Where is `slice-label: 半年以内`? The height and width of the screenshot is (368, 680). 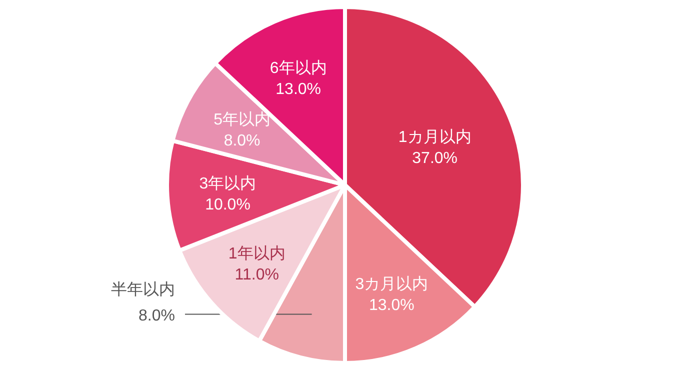
slice-label: 半年以内 is located at coordinates (143, 289).